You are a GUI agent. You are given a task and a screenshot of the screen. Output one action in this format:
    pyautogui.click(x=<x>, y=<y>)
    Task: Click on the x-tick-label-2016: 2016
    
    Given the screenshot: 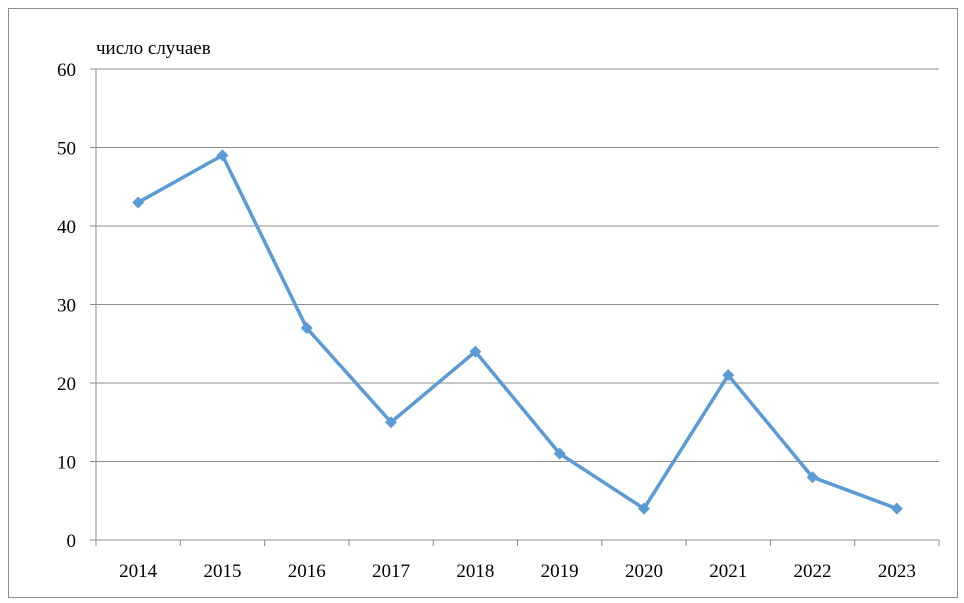 What is the action you would take?
    pyautogui.click(x=307, y=571)
    